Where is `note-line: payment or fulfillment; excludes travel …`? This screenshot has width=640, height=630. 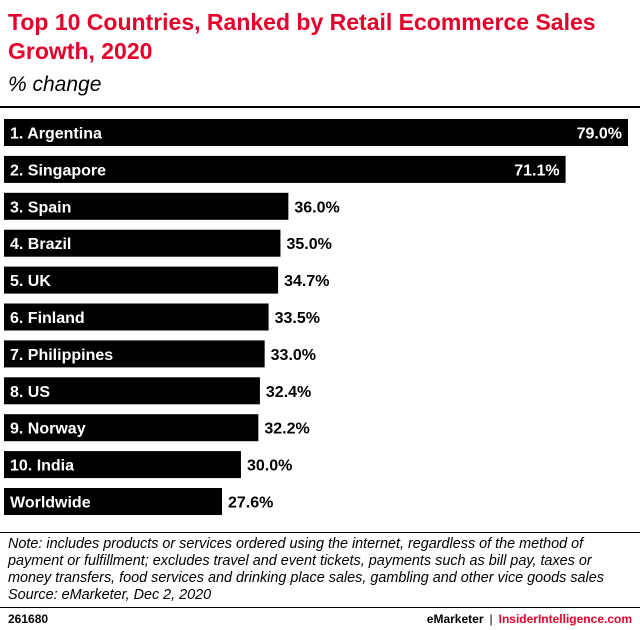 note-line: payment or fulfillment; excludes travel … is located at coordinates (300, 561).